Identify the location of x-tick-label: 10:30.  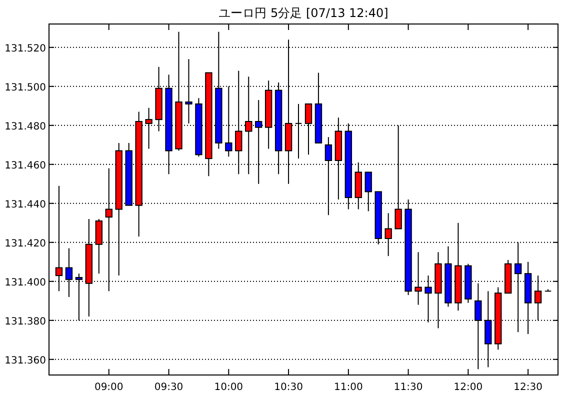
(288, 387).